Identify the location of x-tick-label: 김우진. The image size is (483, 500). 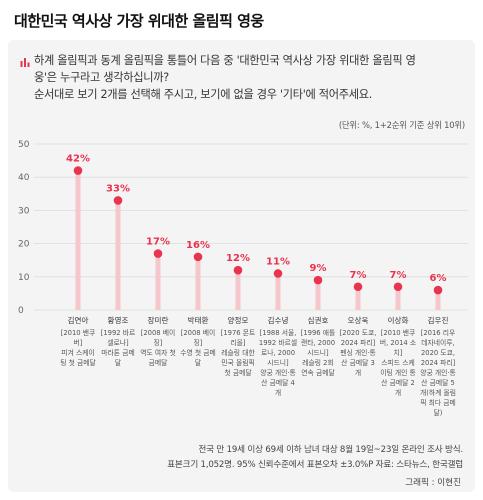
(438, 320).